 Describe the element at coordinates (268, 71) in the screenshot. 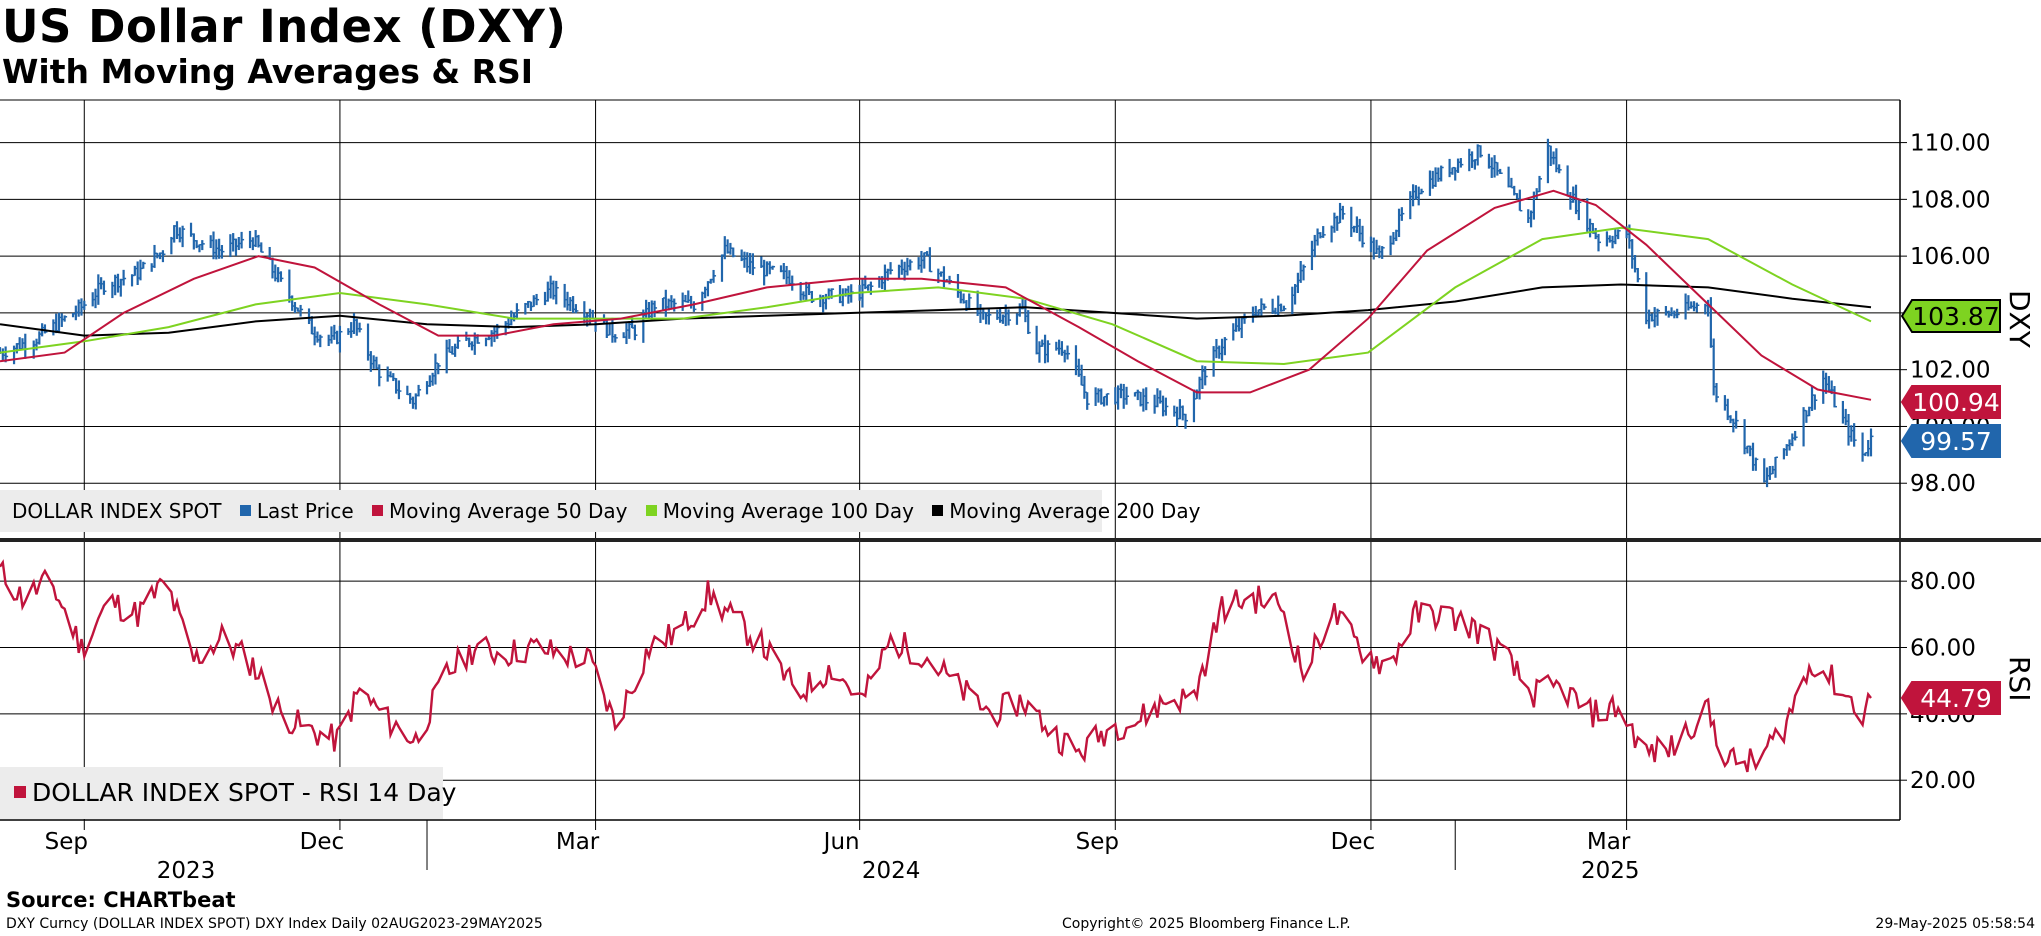

I see `page-subtitle: With Moving Averages & RSI` at that location.